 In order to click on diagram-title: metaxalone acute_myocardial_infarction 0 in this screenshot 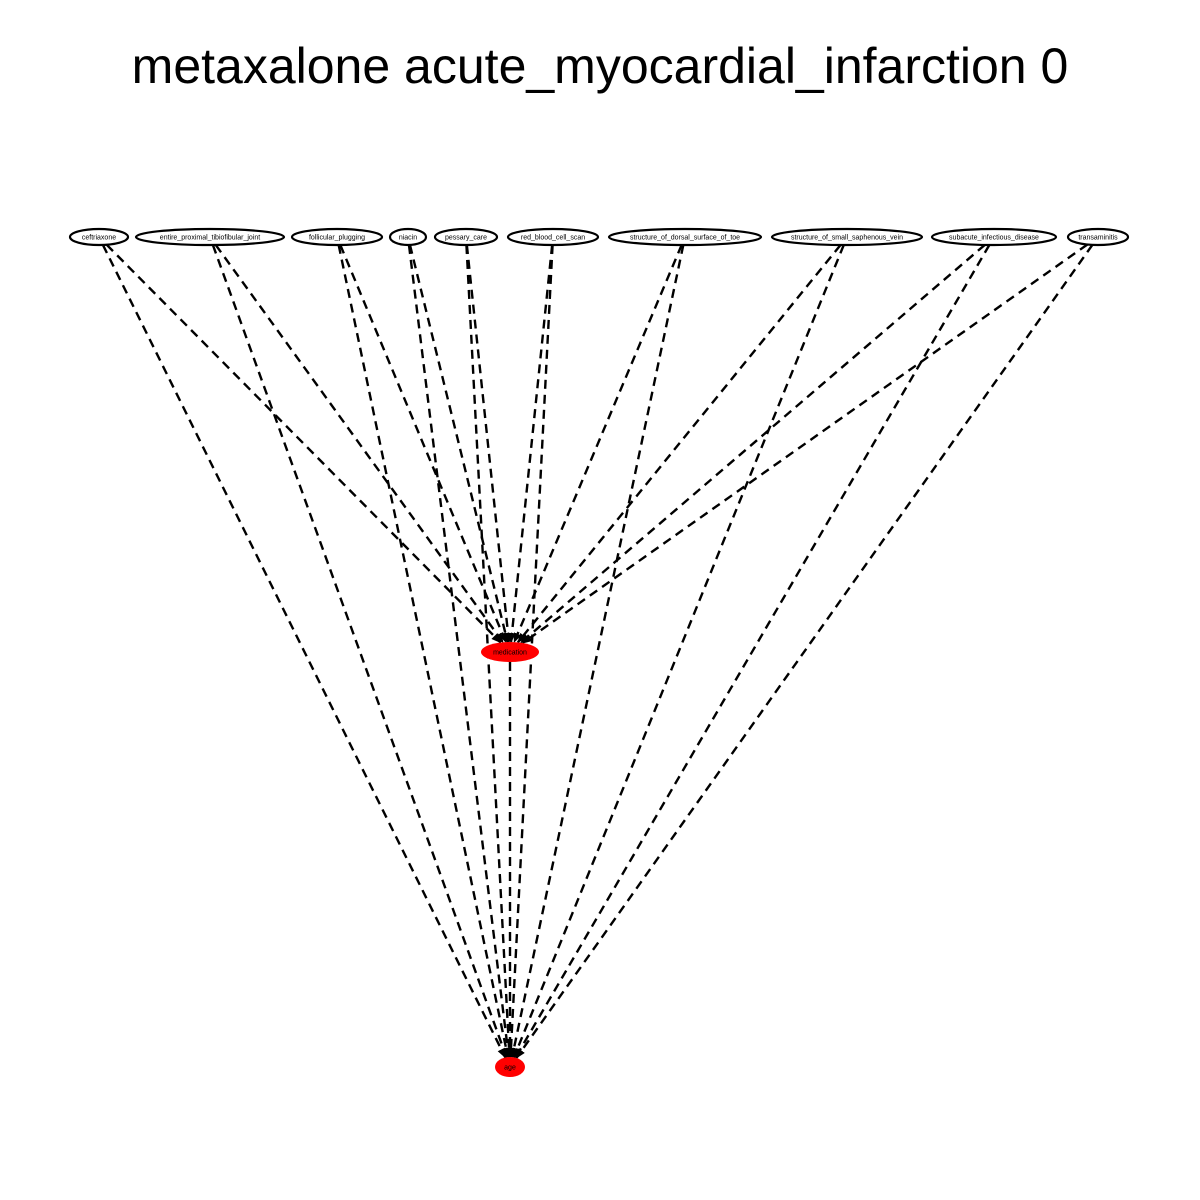, I will do `click(600, 66)`.